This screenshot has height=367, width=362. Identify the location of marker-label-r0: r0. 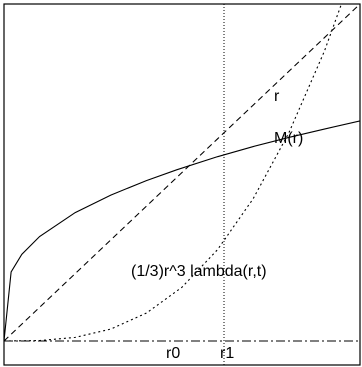
(173, 353).